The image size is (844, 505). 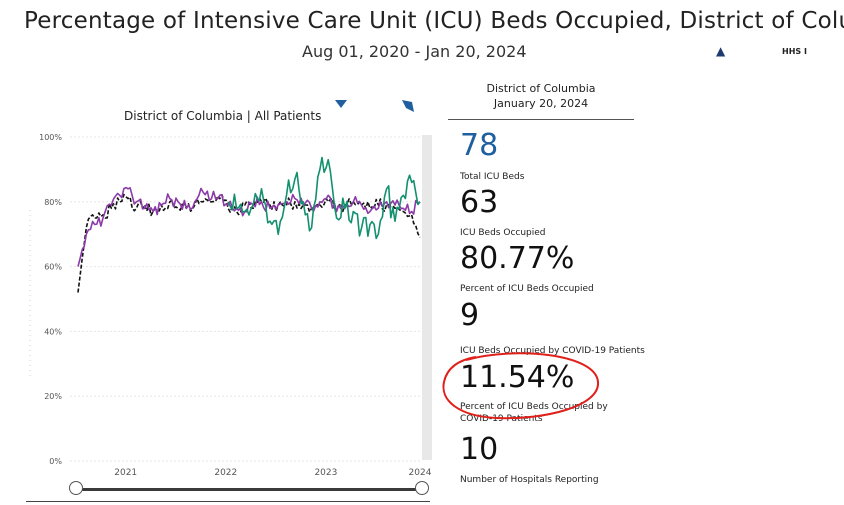 What do you see at coordinates (422, 488) in the screenshot?
I see `slider-end-handle` at bounding box center [422, 488].